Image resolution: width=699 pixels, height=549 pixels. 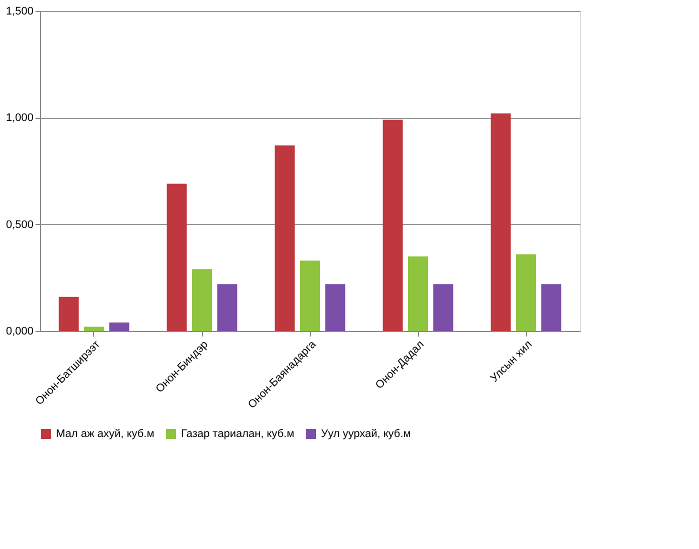 What do you see at coordinates (20, 12) in the screenshot?
I see `y-tick-label: 1,500` at bounding box center [20, 12].